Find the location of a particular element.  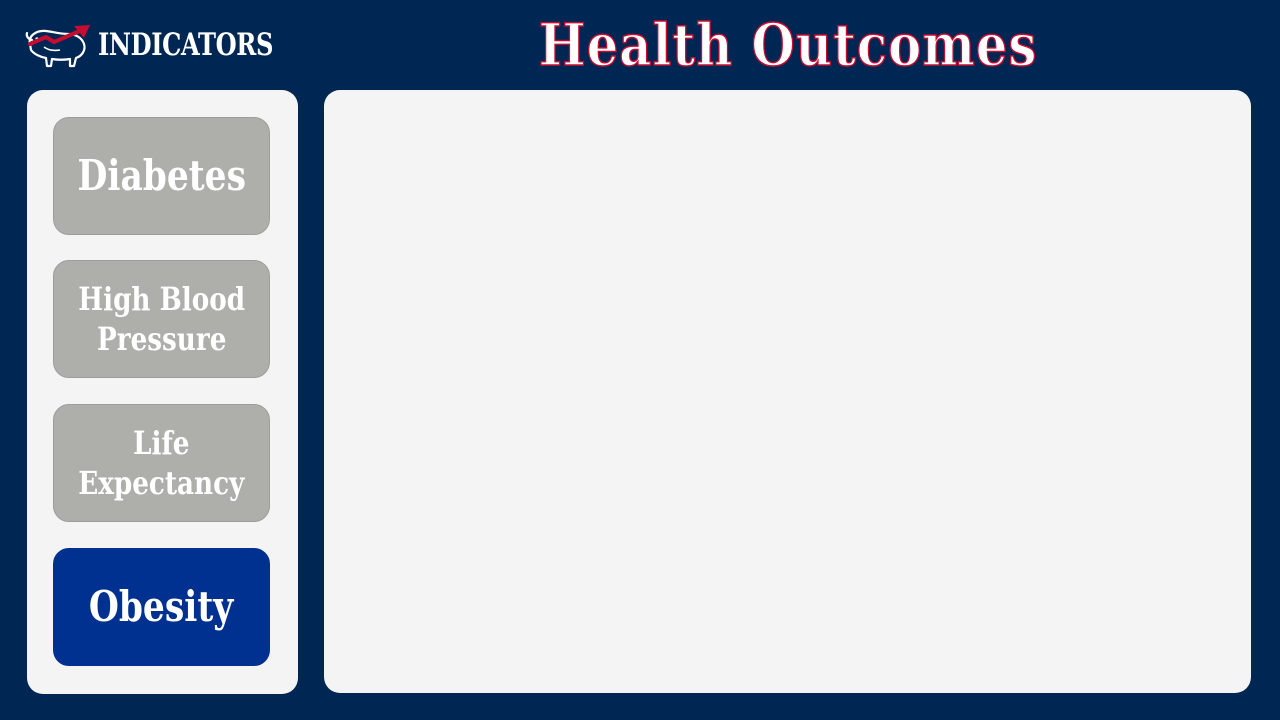

logo: INDICATORS is located at coordinates (173, 45).